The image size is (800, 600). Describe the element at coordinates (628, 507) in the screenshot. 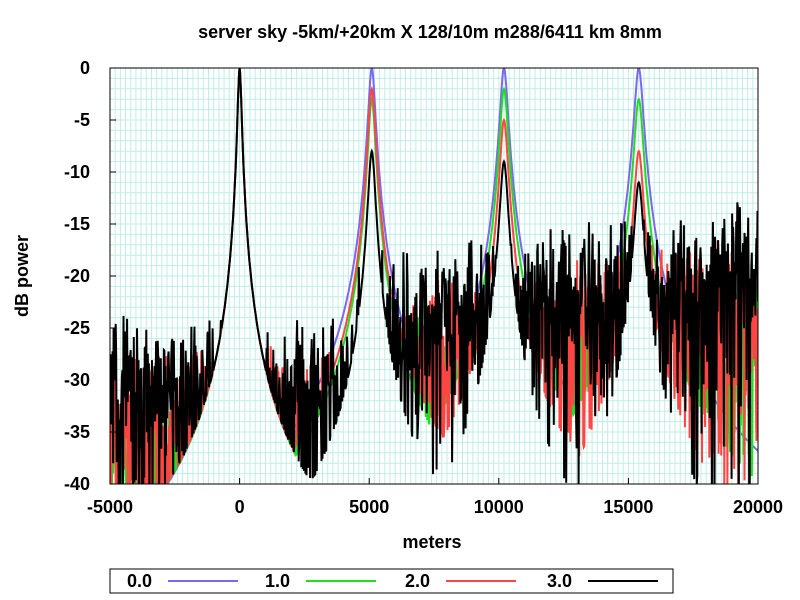

I see `x-tick-label: 15000` at that location.